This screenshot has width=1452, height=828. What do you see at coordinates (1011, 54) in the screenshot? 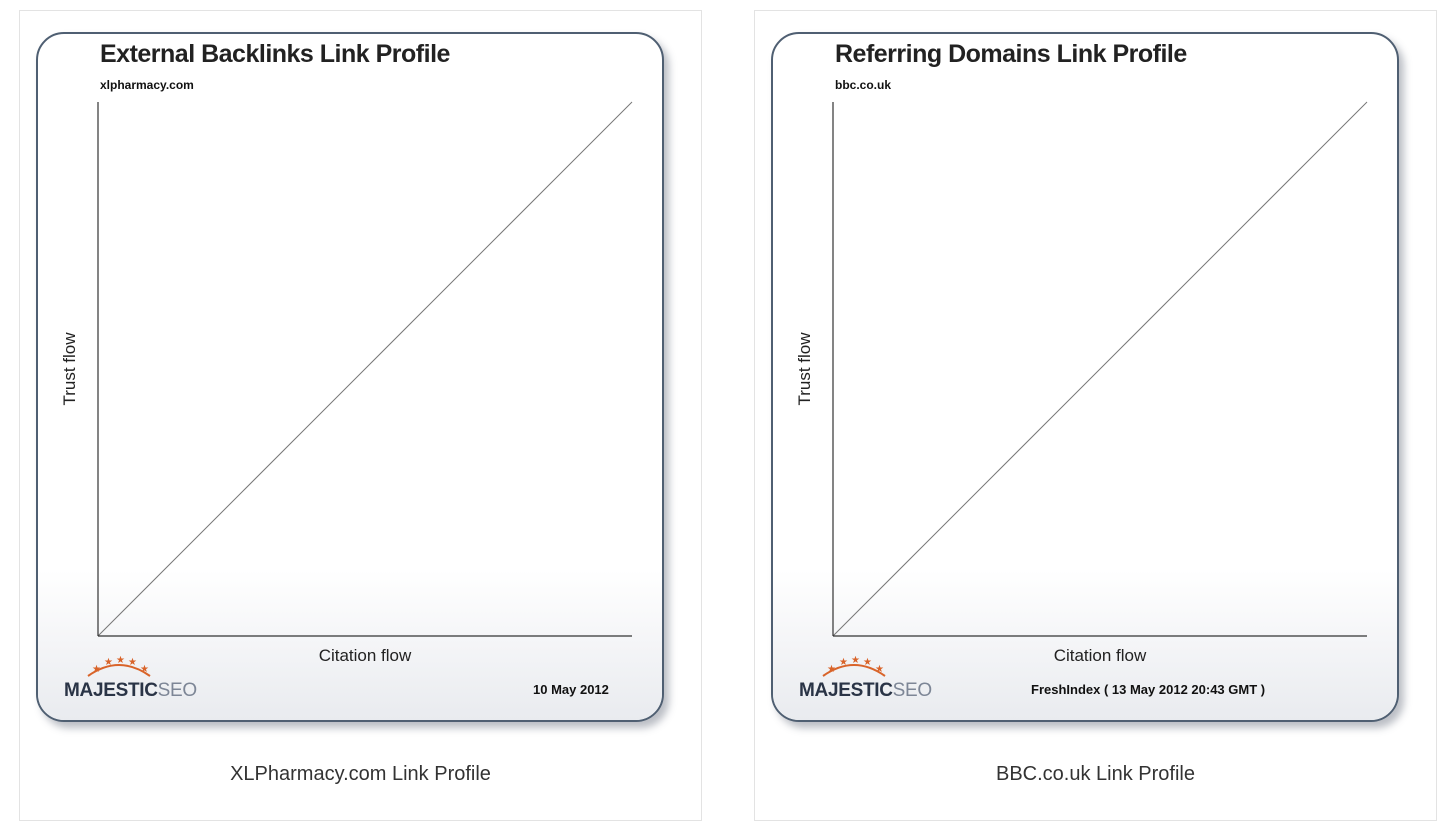
I see `chart-title: Referring Domains Link Profile` at bounding box center [1011, 54].